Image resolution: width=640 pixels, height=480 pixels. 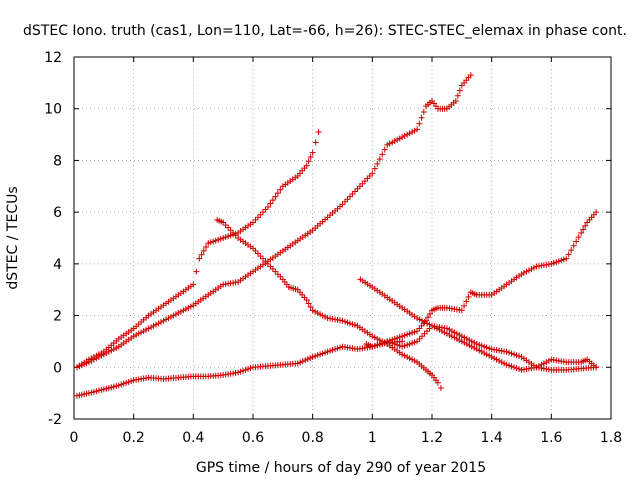 I want to click on x-tick-label: 0, so click(x=74, y=438).